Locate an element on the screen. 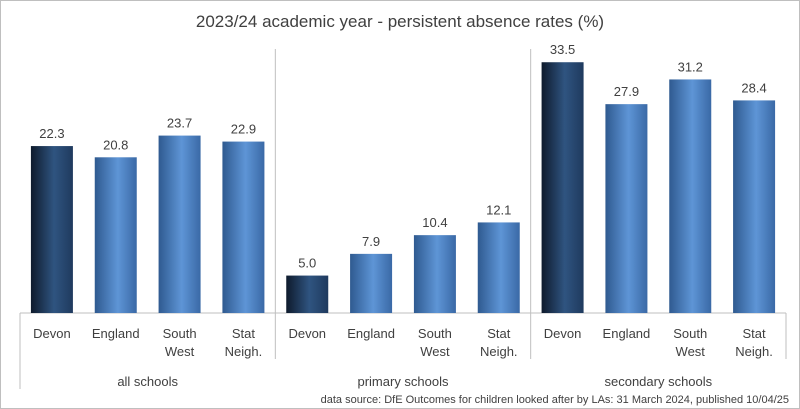 This screenshot has width=800, height=409. group-label: primary schools is located at coordinates (403, 381).